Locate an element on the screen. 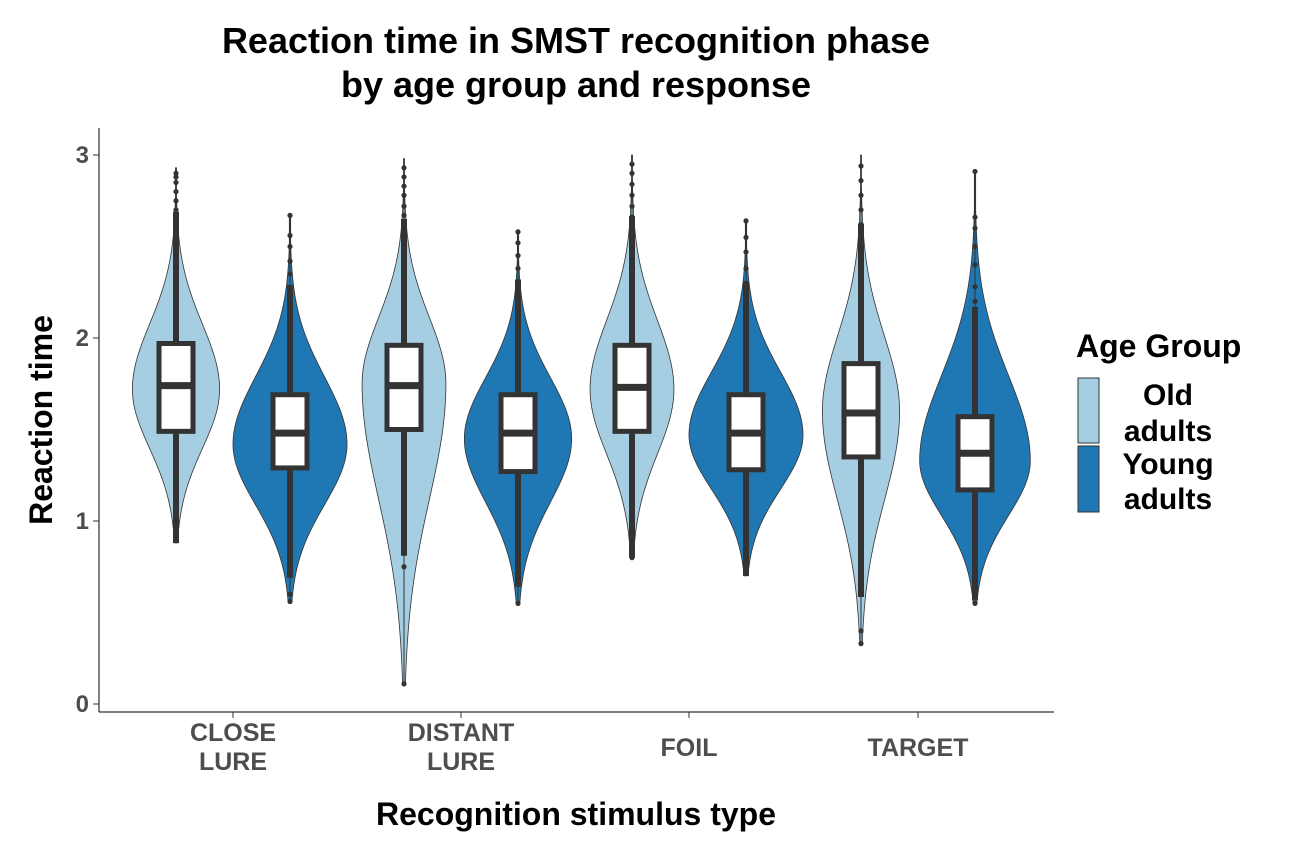 This screenshot has width=1300, height=850. x-tick-label-line-2-0: LURE is located at coordinates (233, 762).